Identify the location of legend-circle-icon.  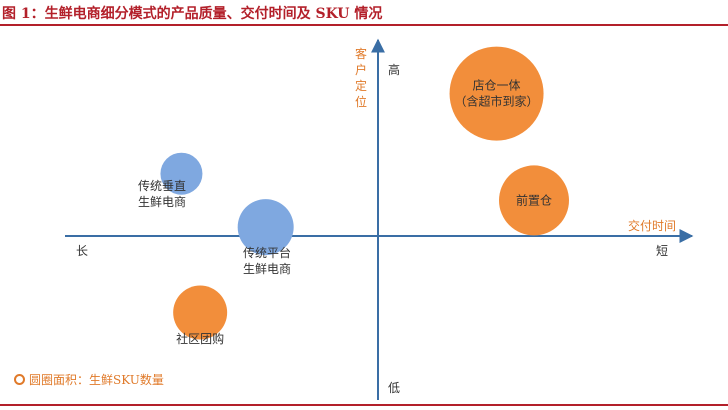
(19, 379).